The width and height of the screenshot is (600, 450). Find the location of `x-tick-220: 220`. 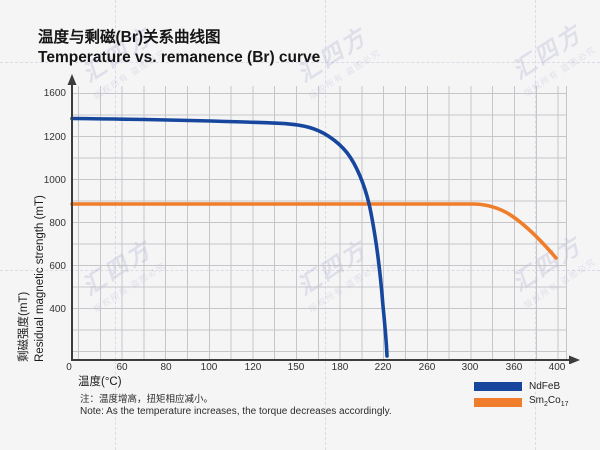

x-tick-220: 220 is located at coordinates (383, 367).